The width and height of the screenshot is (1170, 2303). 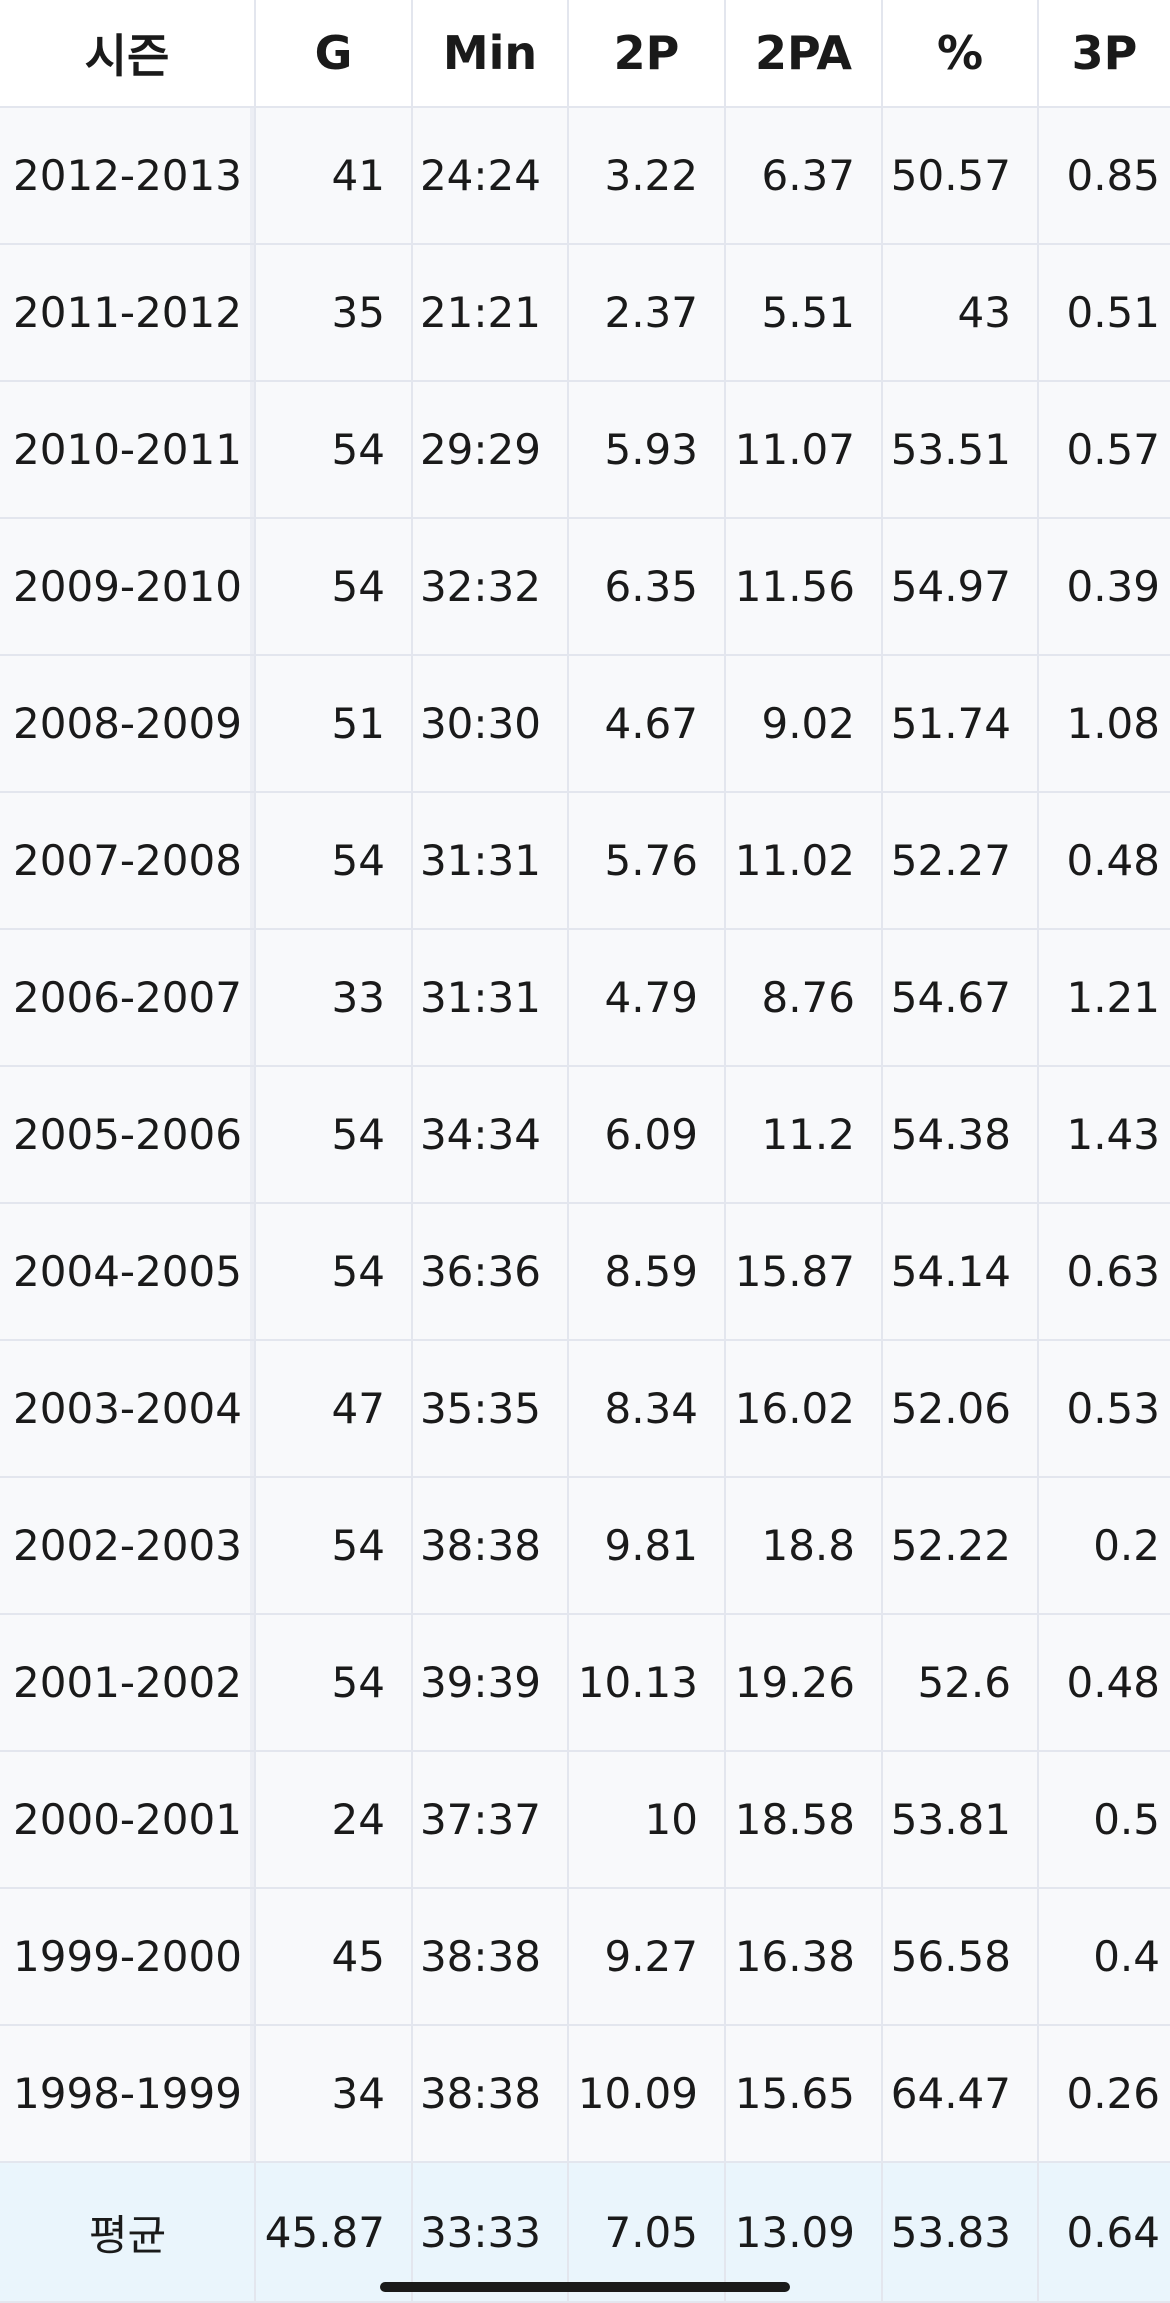 I want to click on cell-2p: 8.34, so click(x=646, y=1408).